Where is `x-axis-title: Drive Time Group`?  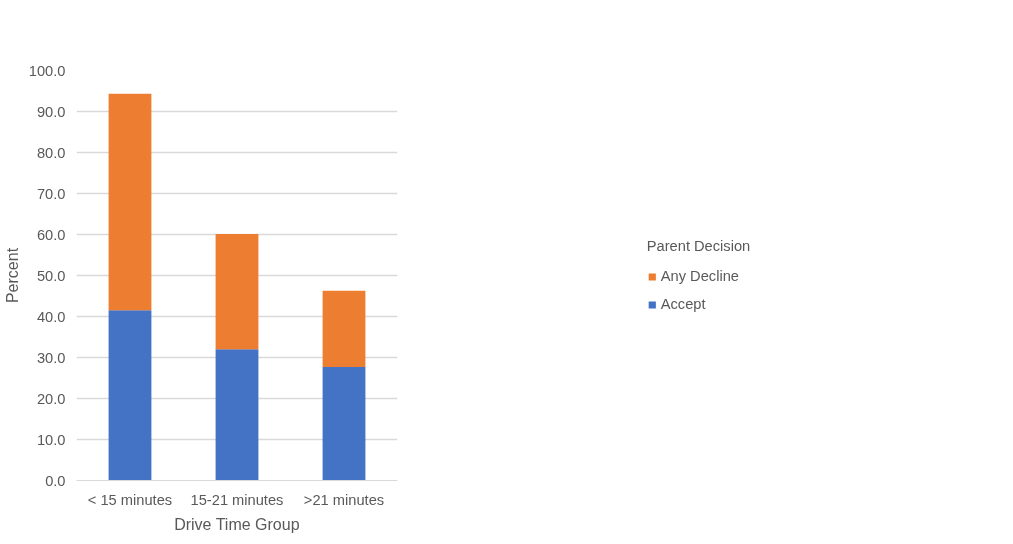 x-axis-title: Drive Time Group is located at coordinates (237, 524).